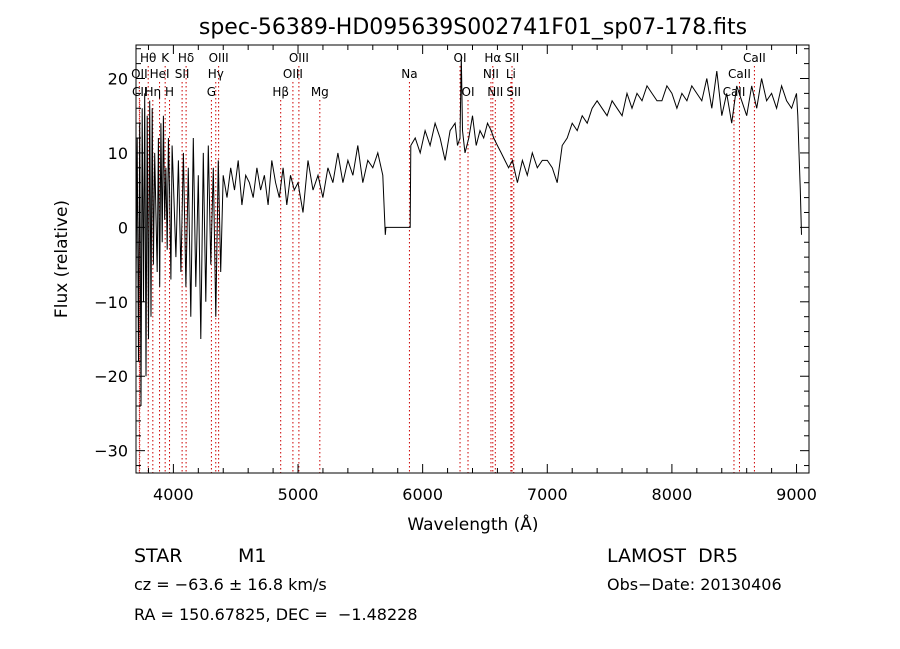 The width and height of the screenshot is (900, 649). Describe the element at coordinates (409, 74) in the screenshot. I see `marker-label: Na` at that location.